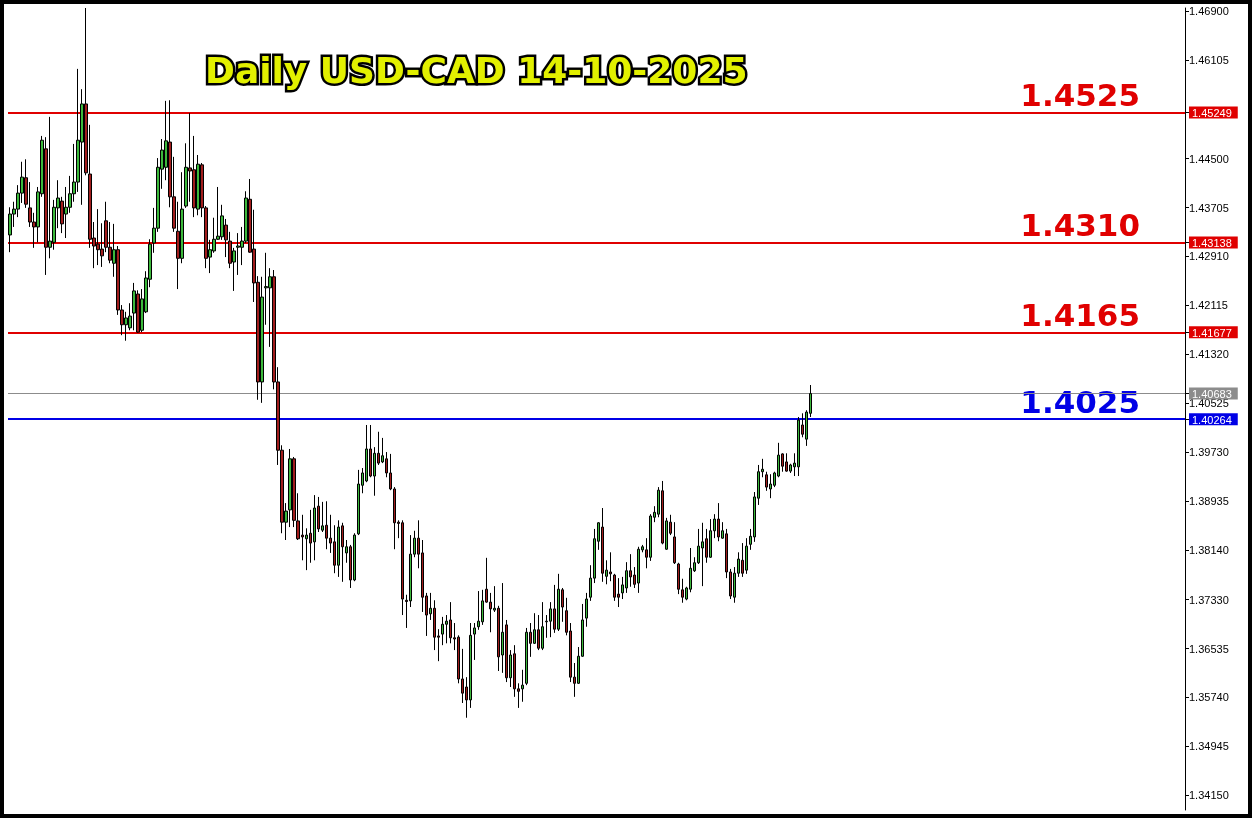  I want to click on y-tick-label: 1.43138, so click(1212, 242).